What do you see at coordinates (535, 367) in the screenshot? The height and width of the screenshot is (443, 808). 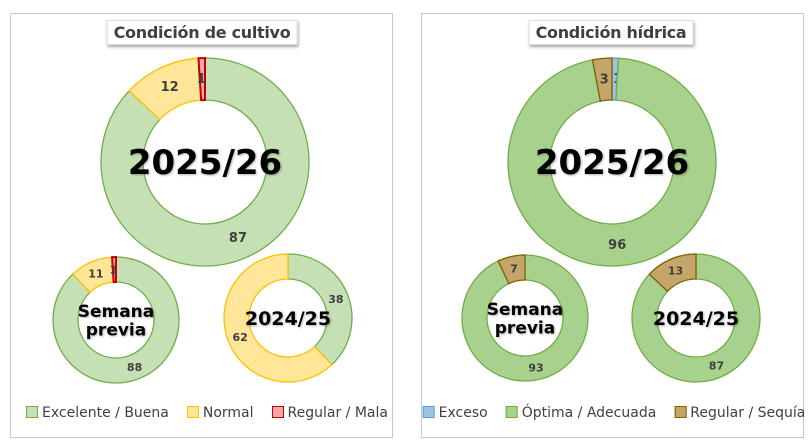 I see `slice-value-label: 93` at bounding box center [535, 367].